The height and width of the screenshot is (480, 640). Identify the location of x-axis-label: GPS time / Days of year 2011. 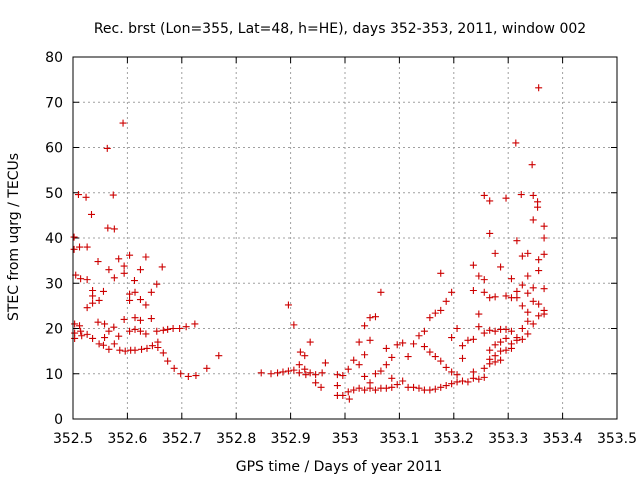
(339, 467).